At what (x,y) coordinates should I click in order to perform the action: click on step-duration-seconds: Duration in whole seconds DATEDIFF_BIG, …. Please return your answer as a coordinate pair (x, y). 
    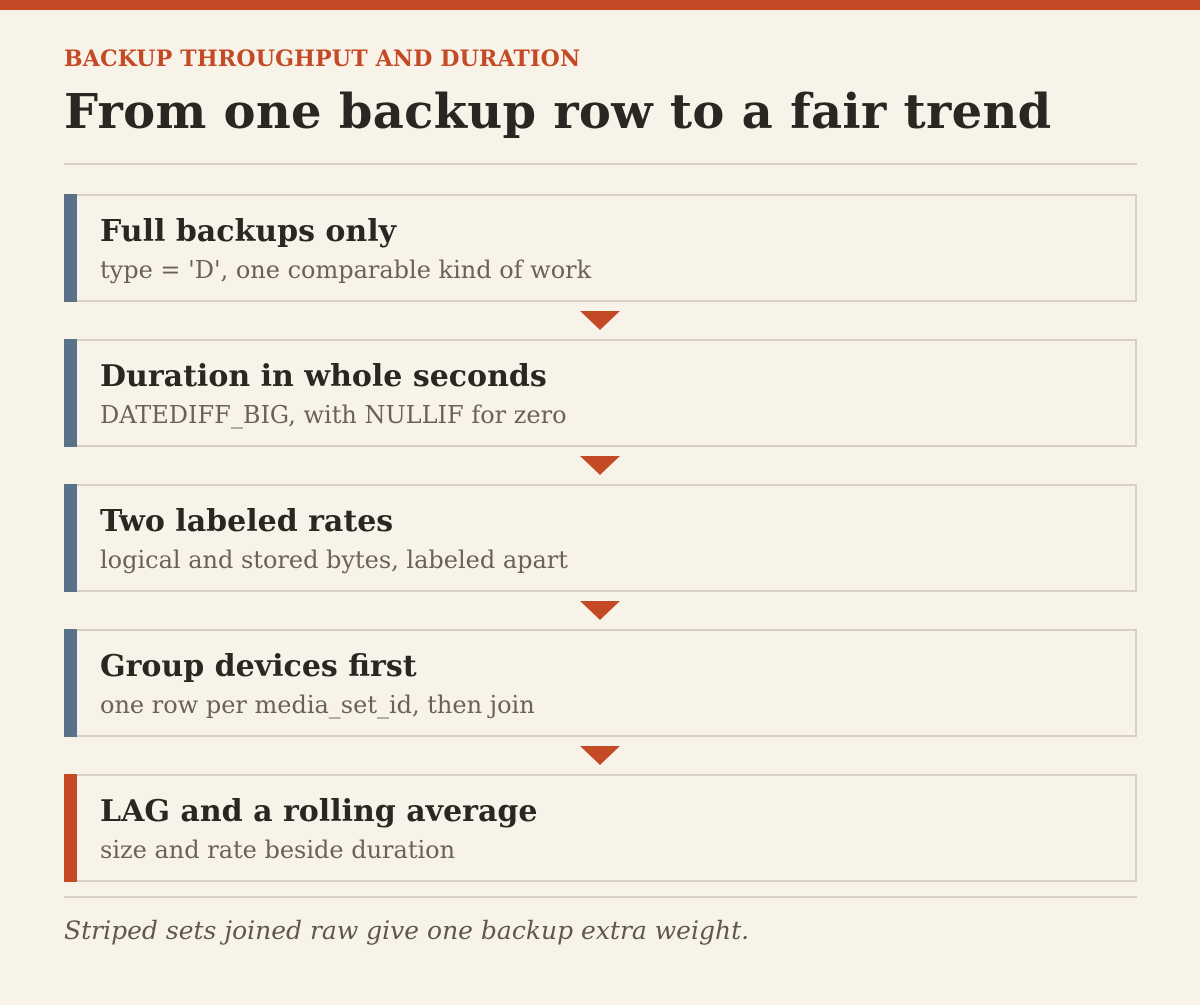
    Looking at the image, I should click on (600, 393).